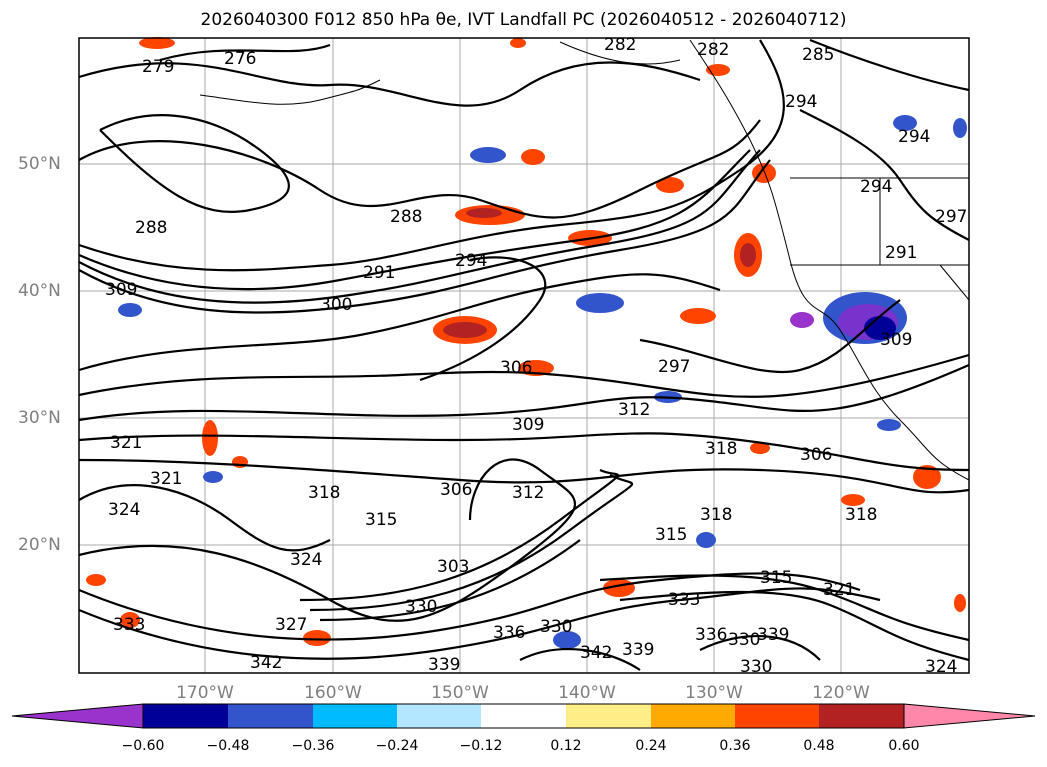 The image size is (1047, 767). Describe the element at coordinates (453, 567) in the screenshot. I see `contour-label: 303` at that location.